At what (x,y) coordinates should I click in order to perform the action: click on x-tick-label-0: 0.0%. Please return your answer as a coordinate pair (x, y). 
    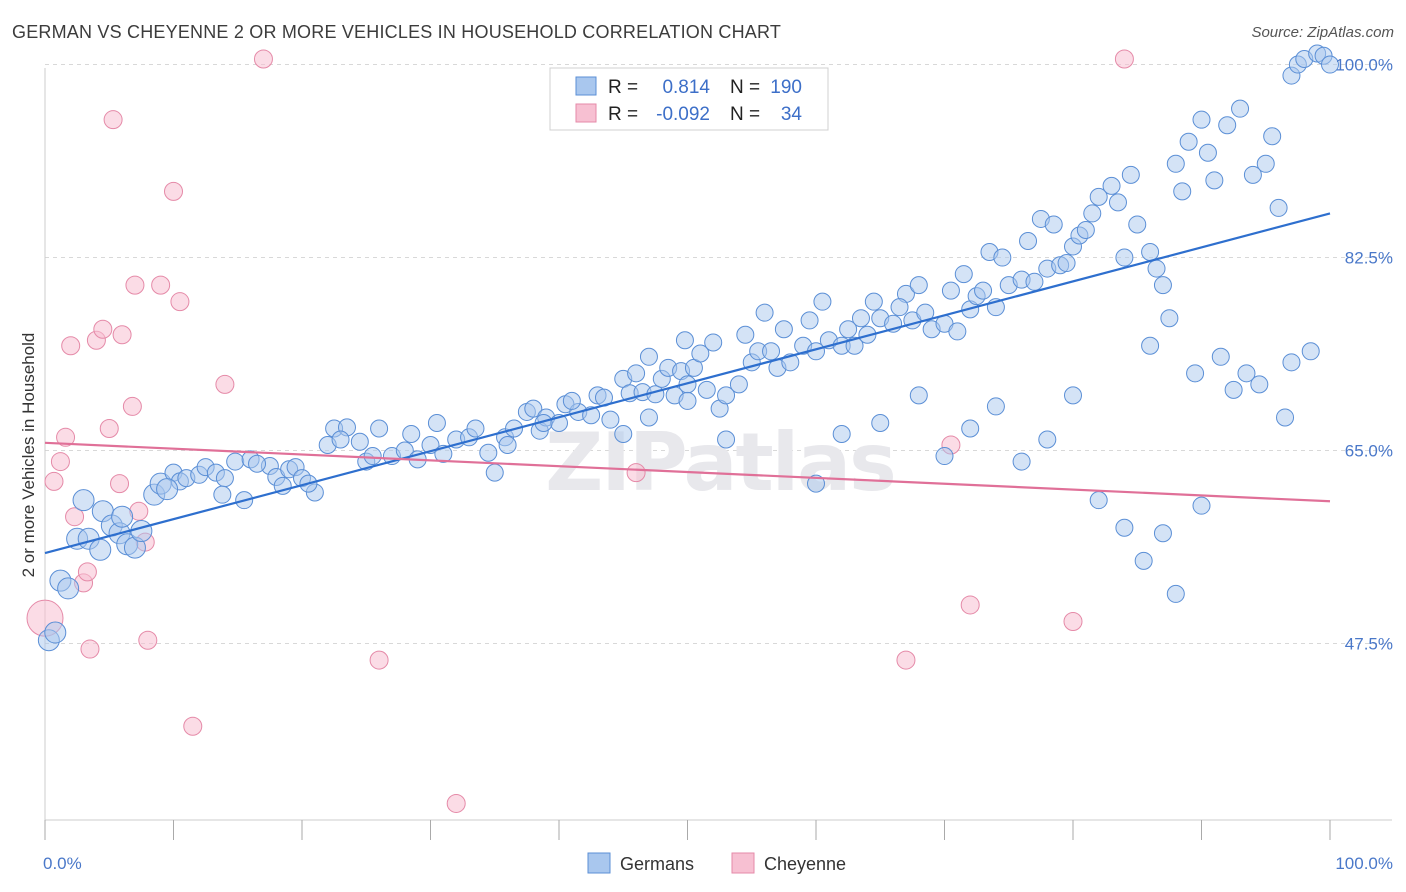
    Looking at the image, I should click on (62, 863).